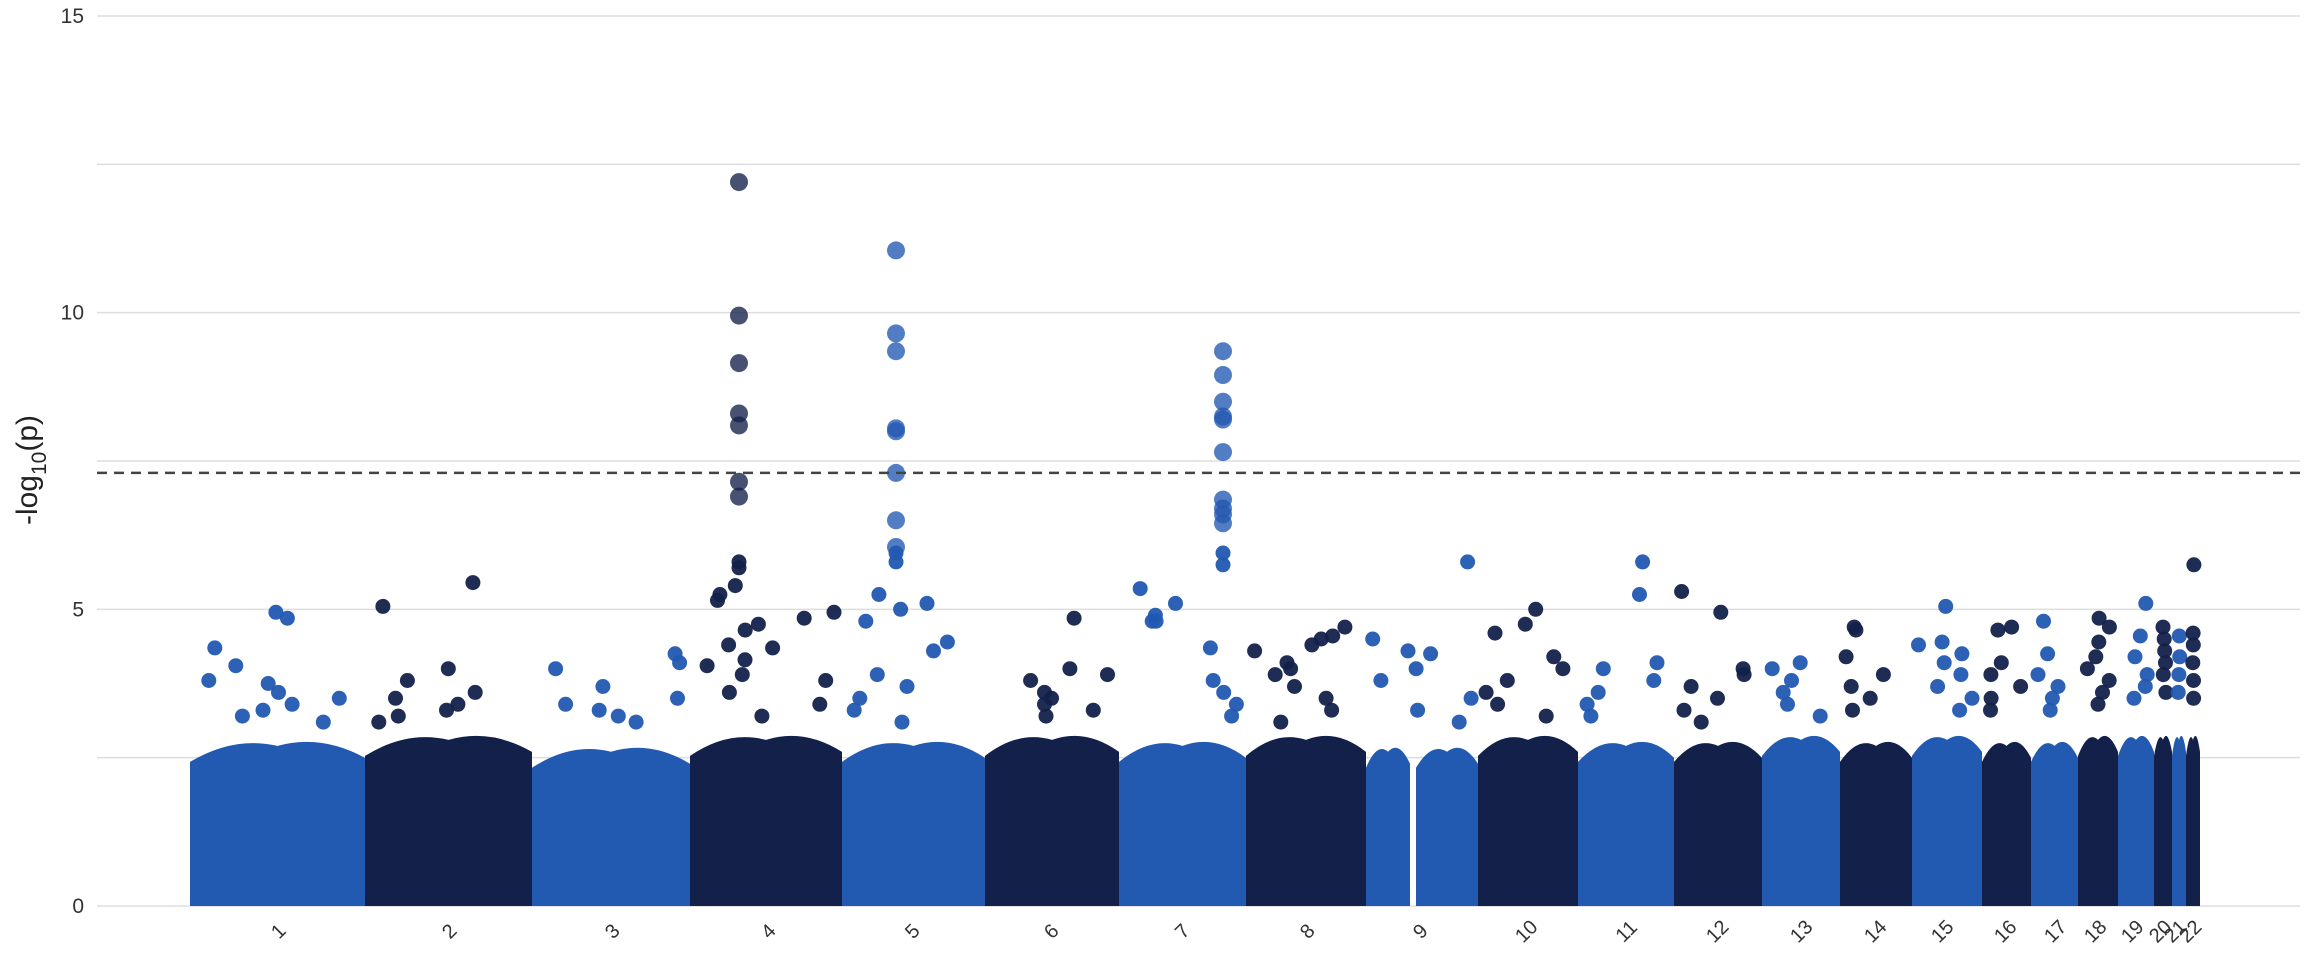 This screenshot has width=2304, height=960. I want to click on x-tick-label-chr1: 1, so click(278, 931).